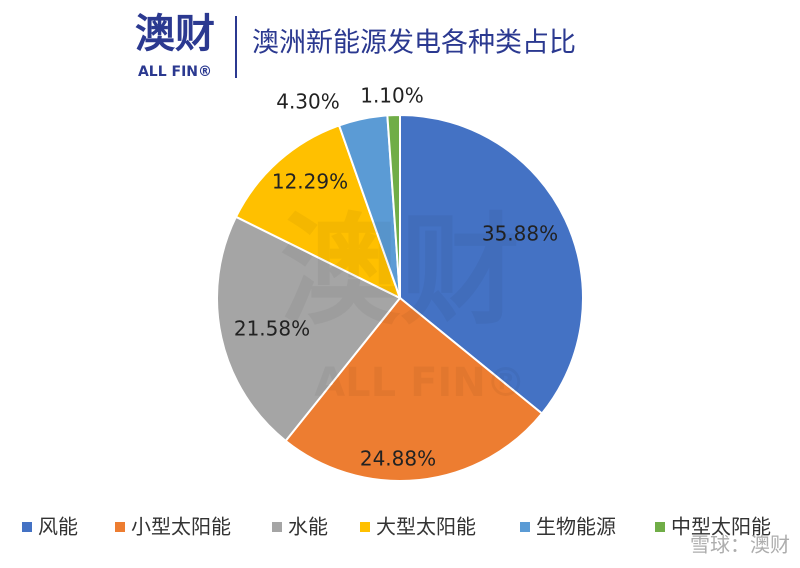 This screenshot has height=568, width=800. I want to click on legend-label: 中型太阳能, so click(721, 527).